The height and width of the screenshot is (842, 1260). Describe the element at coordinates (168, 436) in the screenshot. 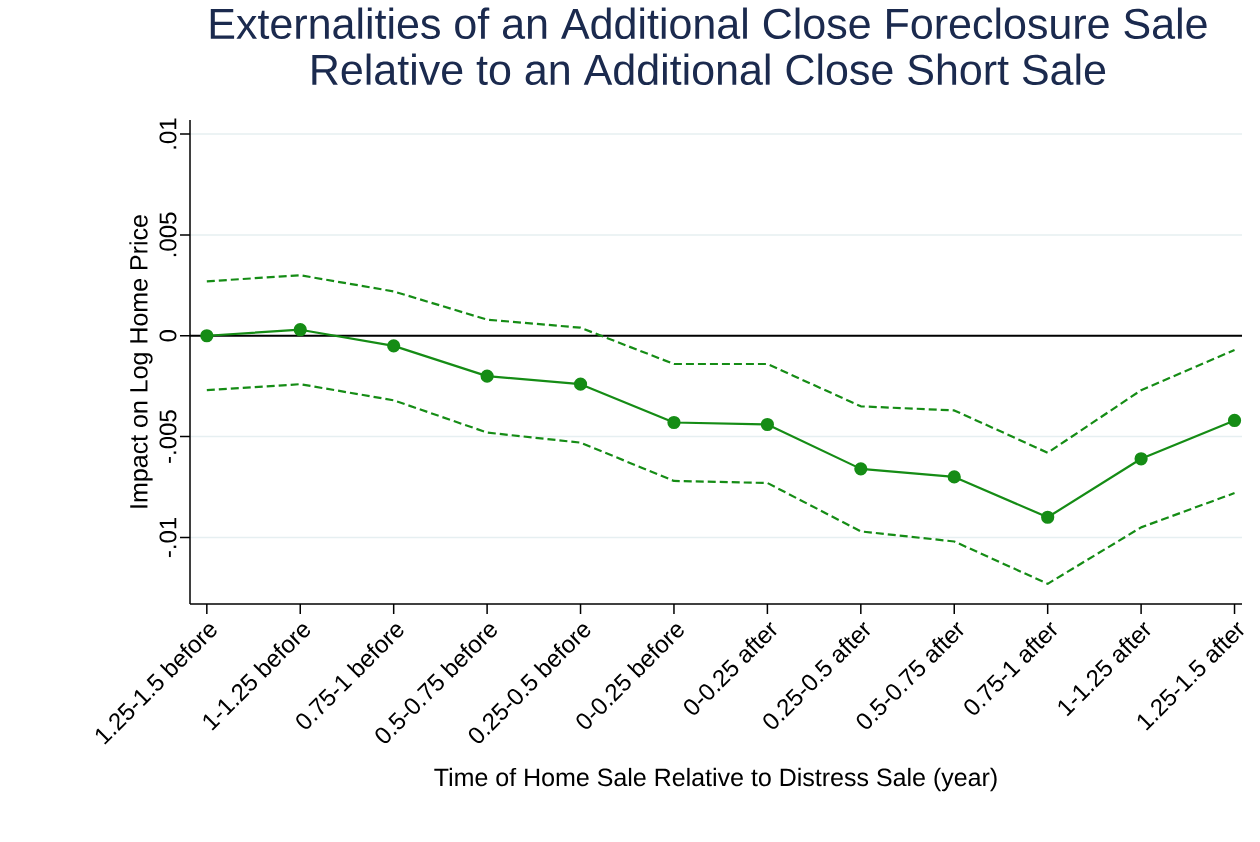

I see `y-tick-label: -.005` at that location.